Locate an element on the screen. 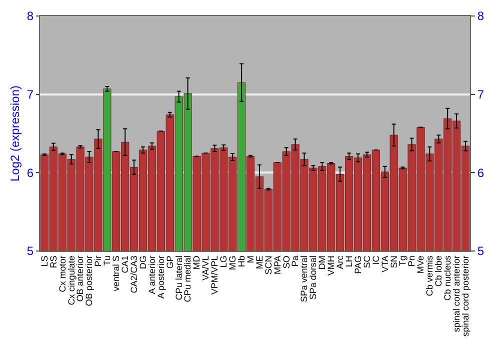  x-tick-label: Tu is located at coordinates (107, 261).